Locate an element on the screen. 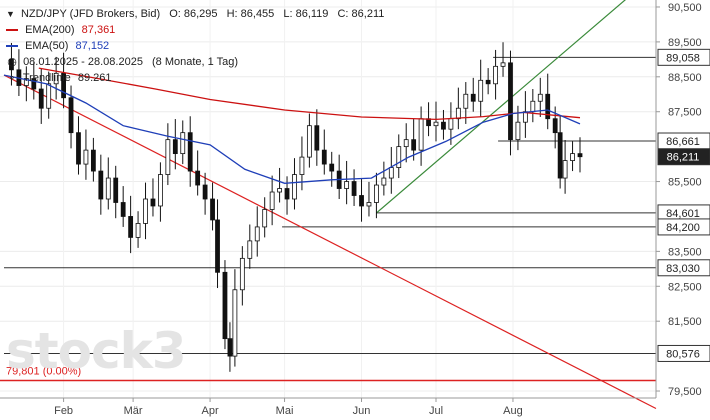 The width and height of the screenshot is (710, 420). legend-high: H: 86,455 is located at coordinates (250, 14).